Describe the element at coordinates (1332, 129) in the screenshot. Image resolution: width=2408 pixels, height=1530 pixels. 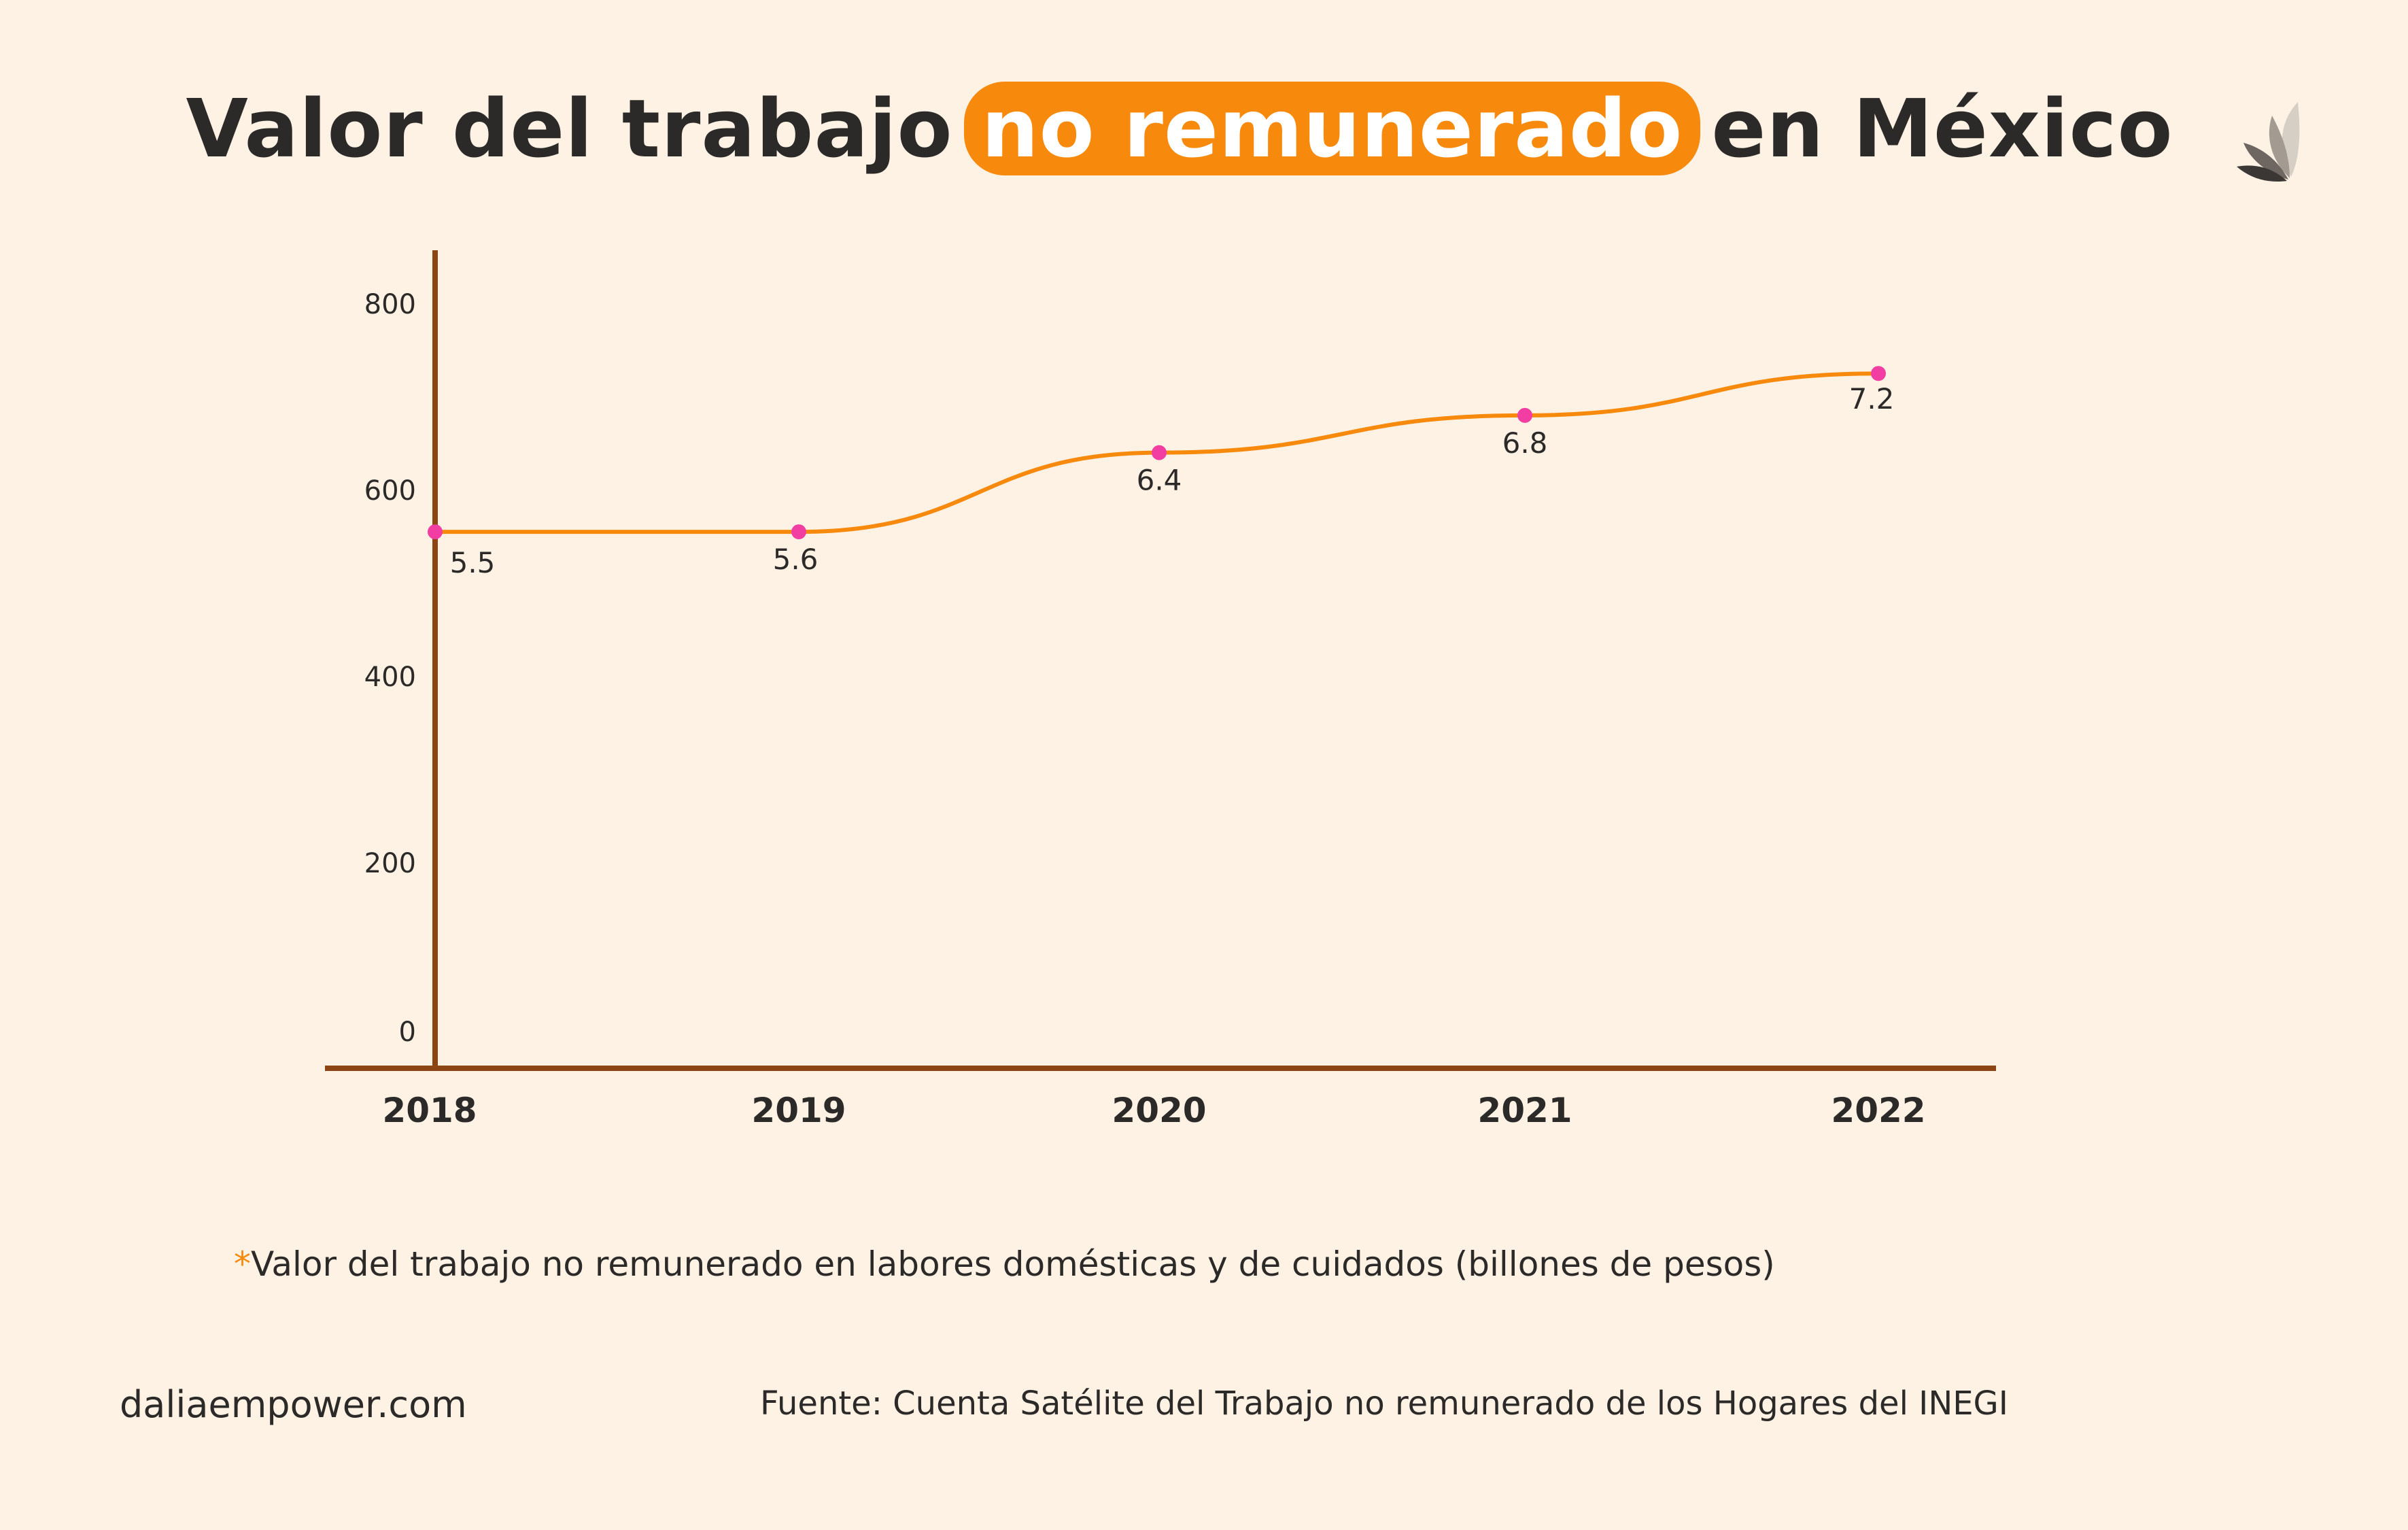
I see `title-highlight: no remunerado` at that location.